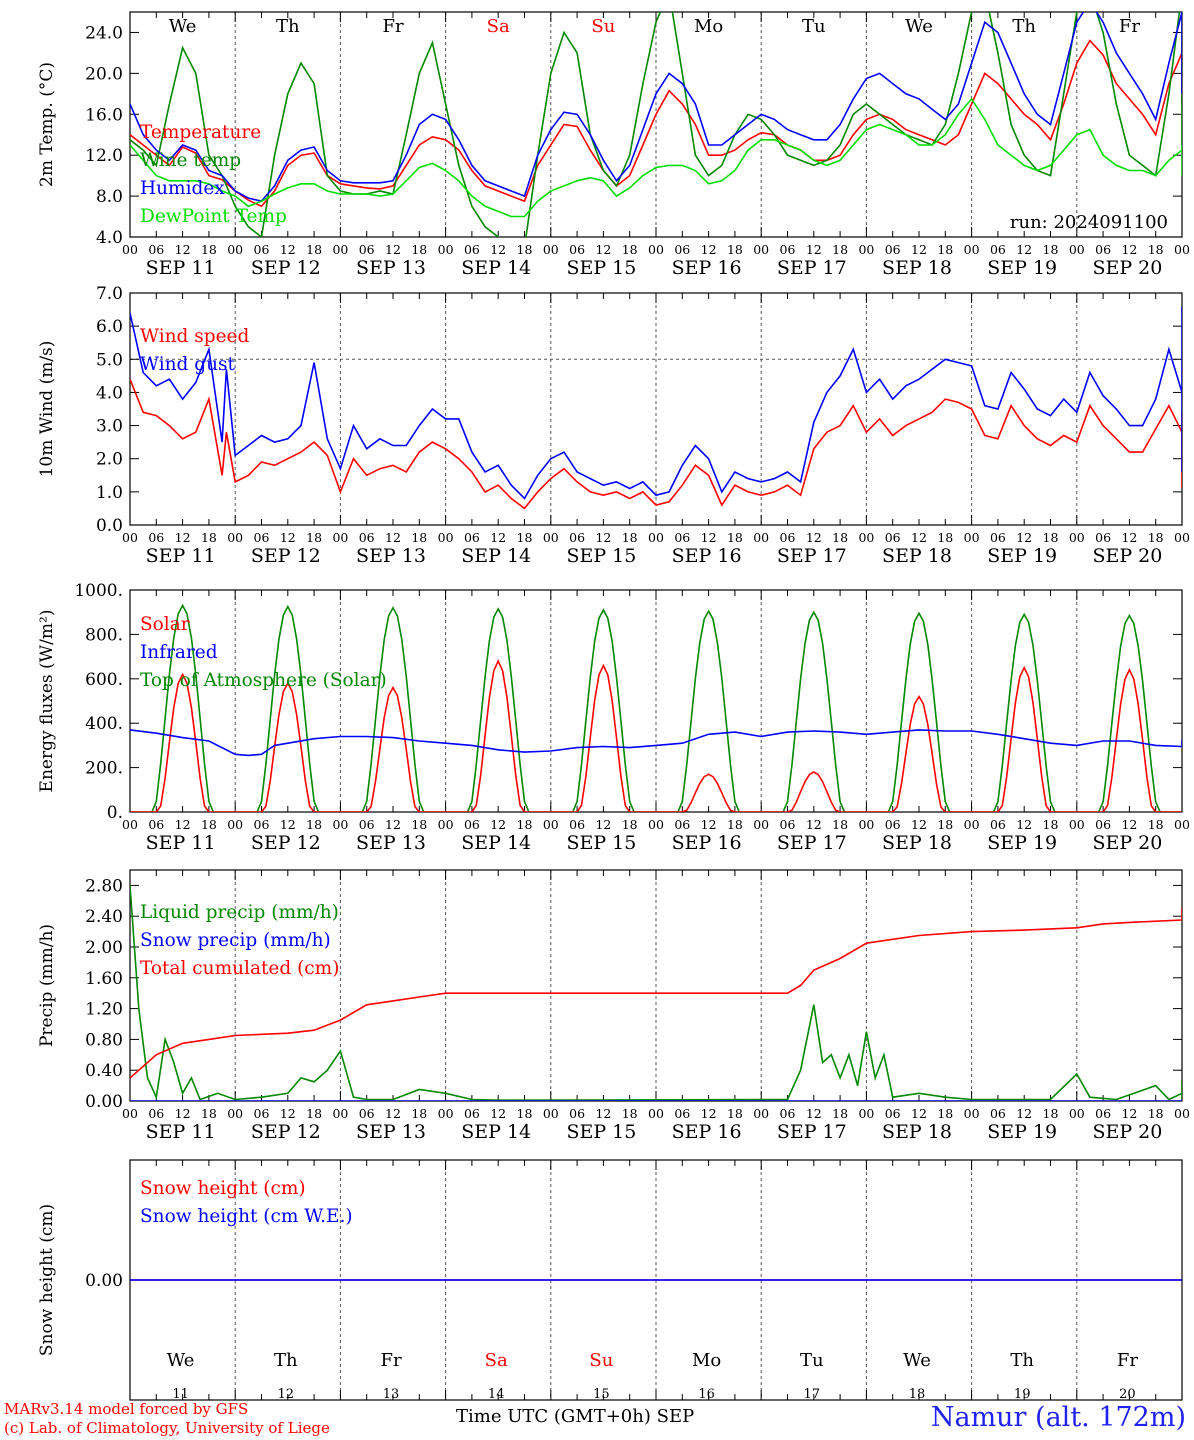  What do you see at coordinates (104, 33) in the screenshot?
I see `y-tick-label: 24.0` at bounding box center [104, 33].